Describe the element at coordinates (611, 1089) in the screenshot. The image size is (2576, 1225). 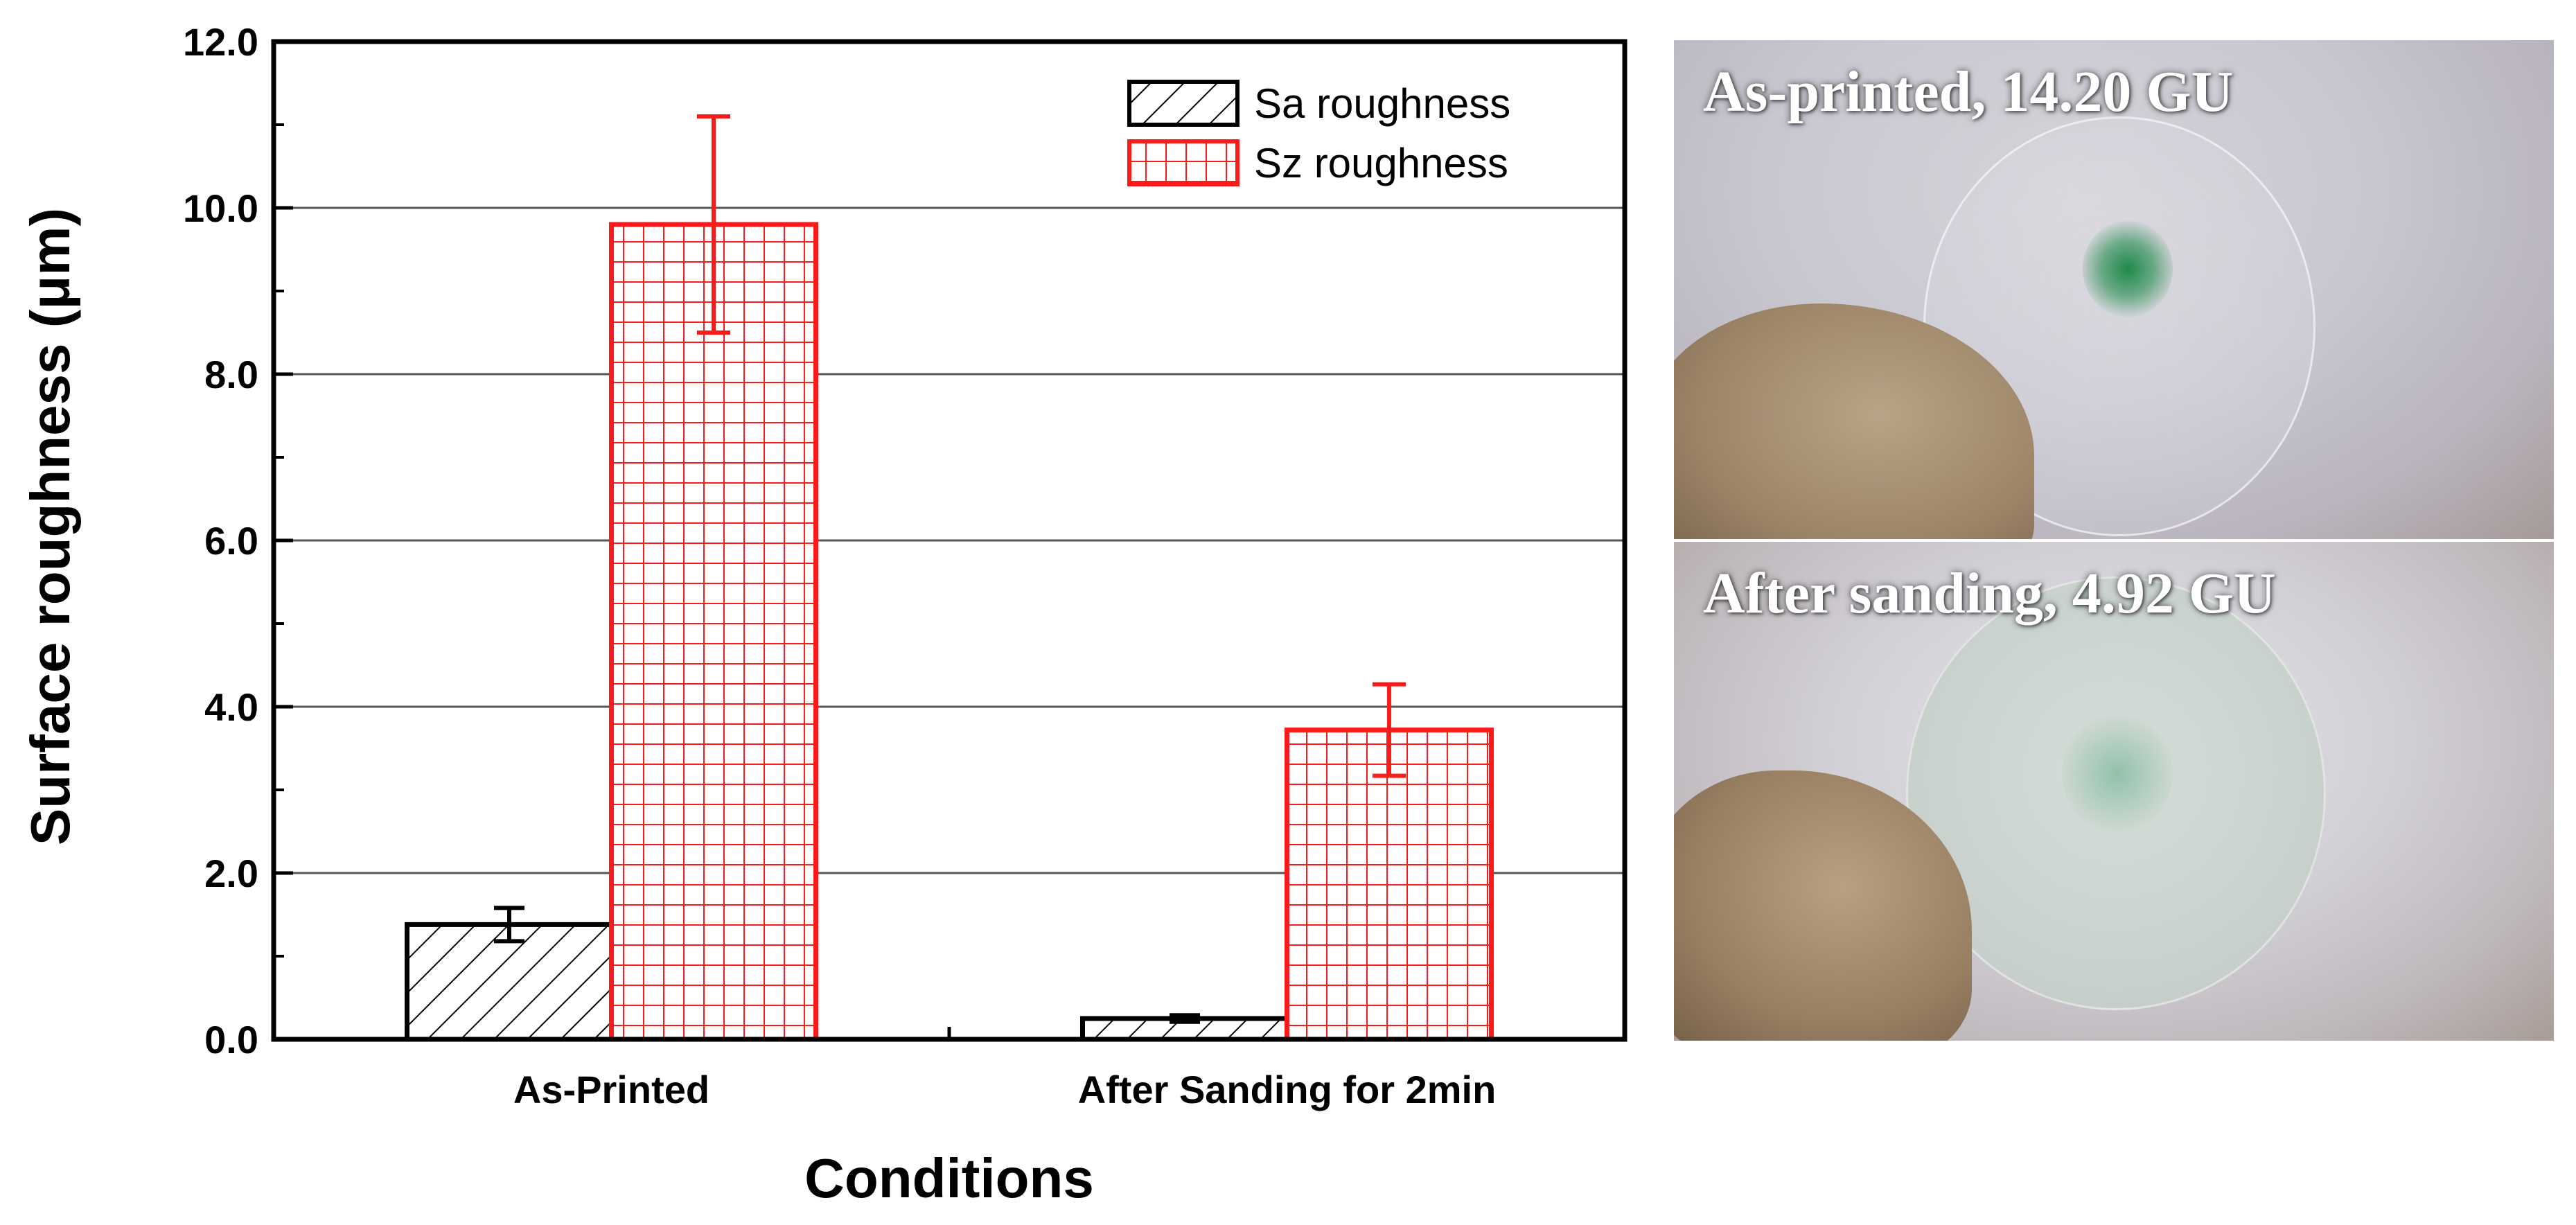
I see `x-tick-label: As-Printed` at that location.